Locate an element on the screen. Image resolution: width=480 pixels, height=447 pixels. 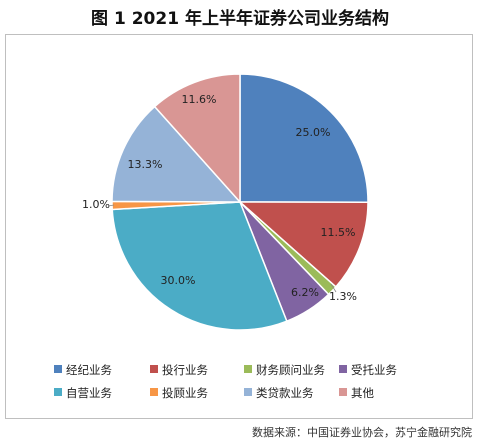
legend-label-6: 投顾业务 is located at coordinates (185, 393).